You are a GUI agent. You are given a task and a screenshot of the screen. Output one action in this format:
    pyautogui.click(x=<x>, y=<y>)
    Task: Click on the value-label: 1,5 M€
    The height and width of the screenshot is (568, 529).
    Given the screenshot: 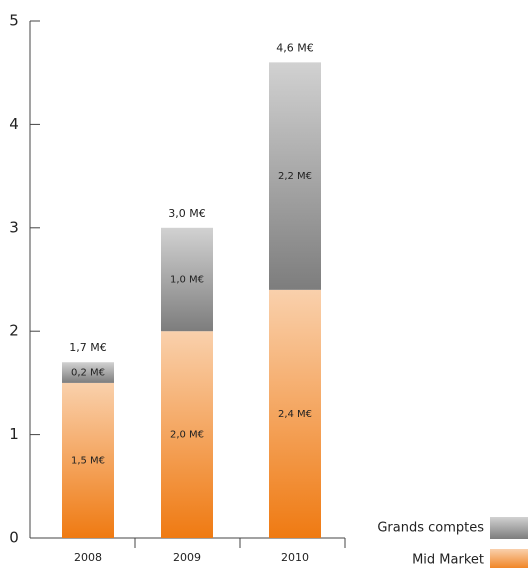 What is the action you would take?
    pyautogui.click(x=88, y=460)
    